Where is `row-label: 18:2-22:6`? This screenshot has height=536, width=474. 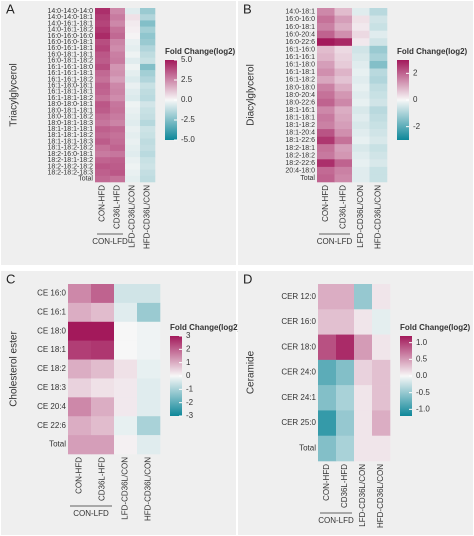
row-label: 18:2-22:6 is located at coordinates (300, 163).